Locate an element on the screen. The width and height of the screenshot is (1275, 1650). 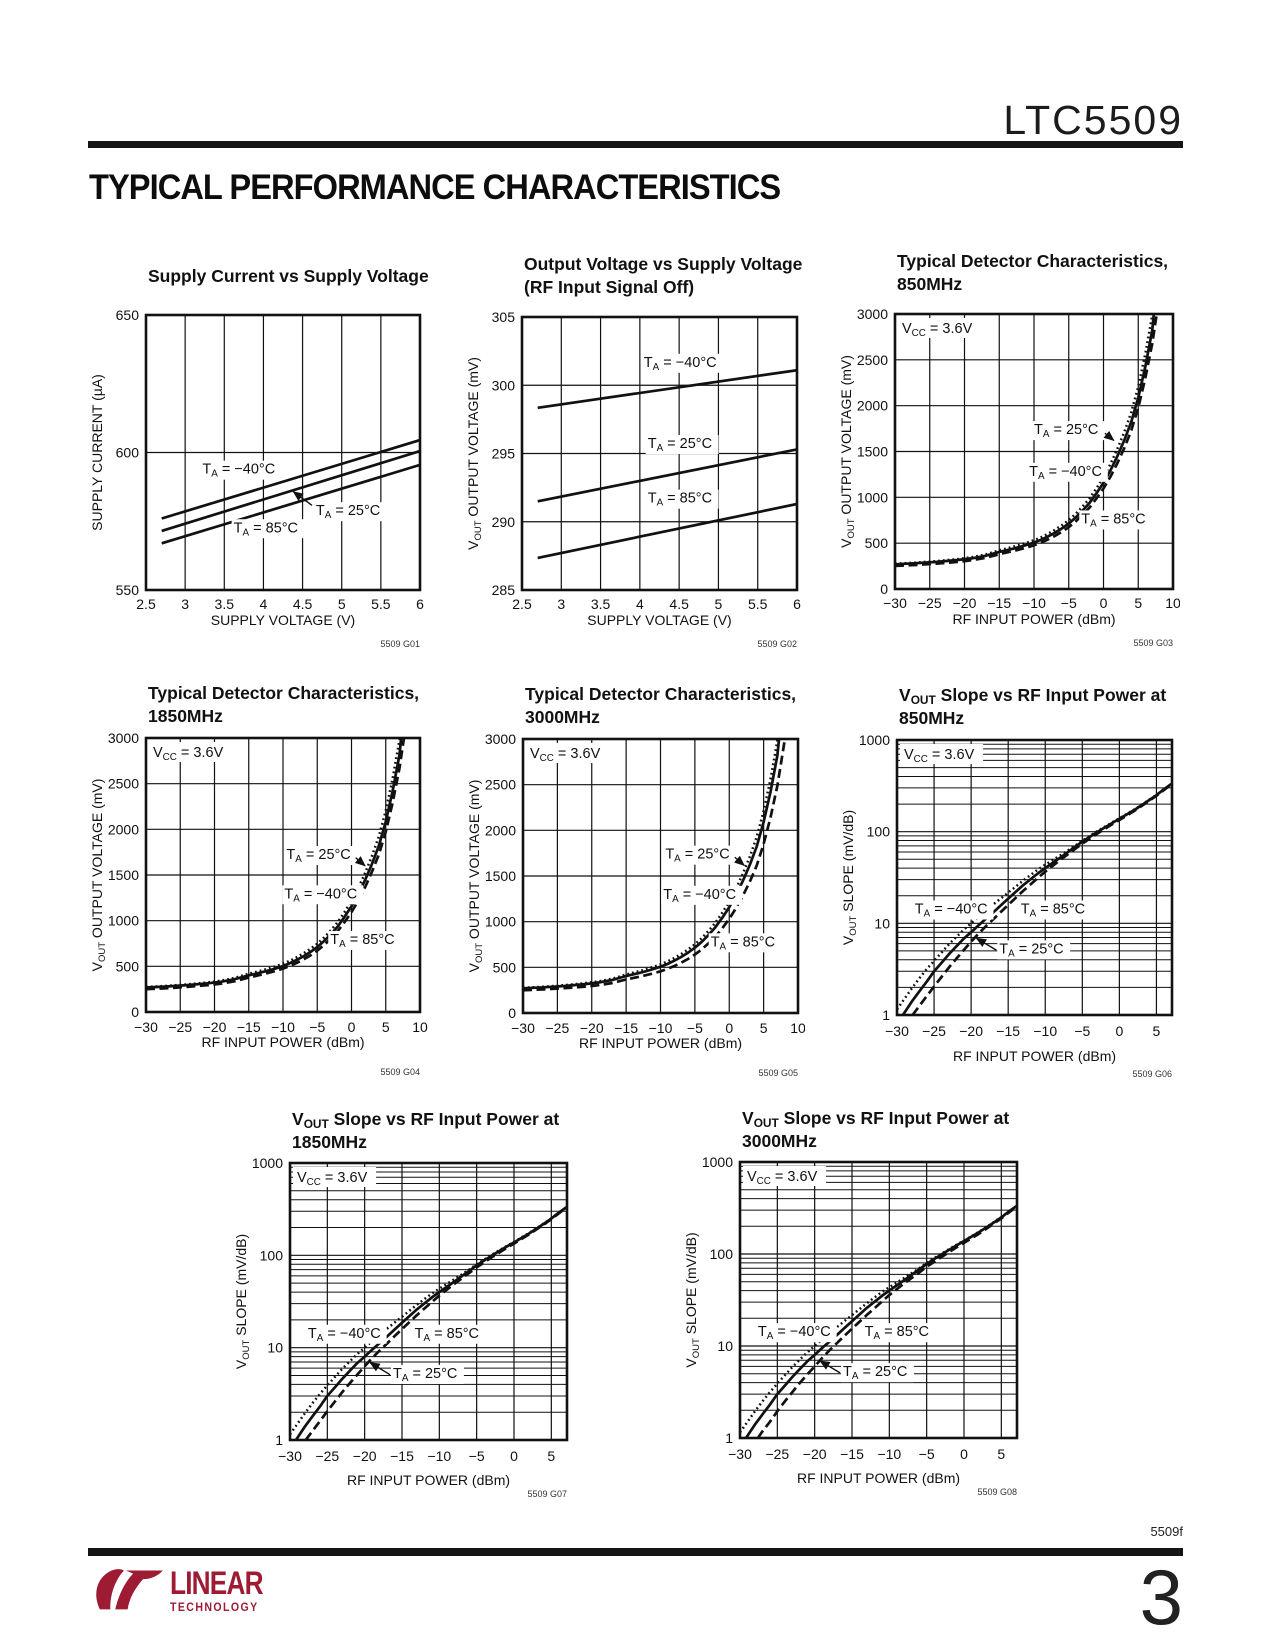
y-tick-label: 295 is located at coordinates (504, 454).